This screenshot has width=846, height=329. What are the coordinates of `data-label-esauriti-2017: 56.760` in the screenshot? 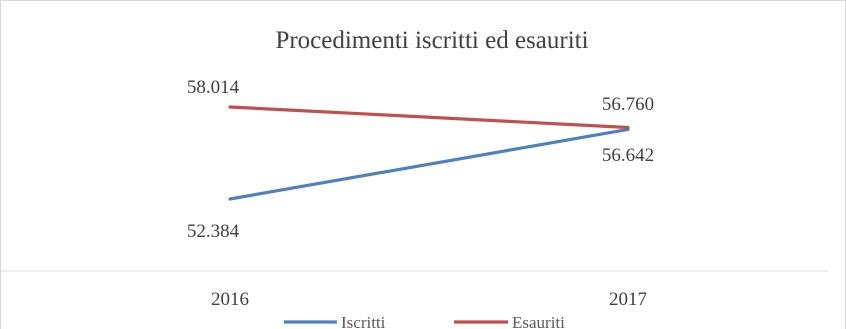 It's located at (628, 104).